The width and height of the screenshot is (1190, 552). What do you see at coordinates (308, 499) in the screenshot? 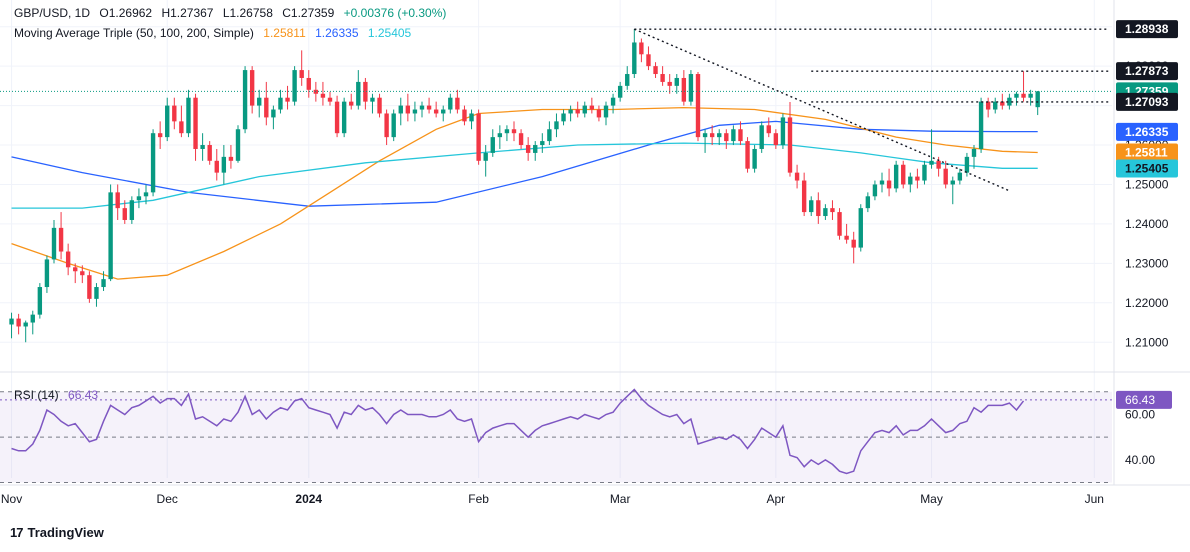
I see `time-tick-label: 2024` at bounding box center [308, 499].